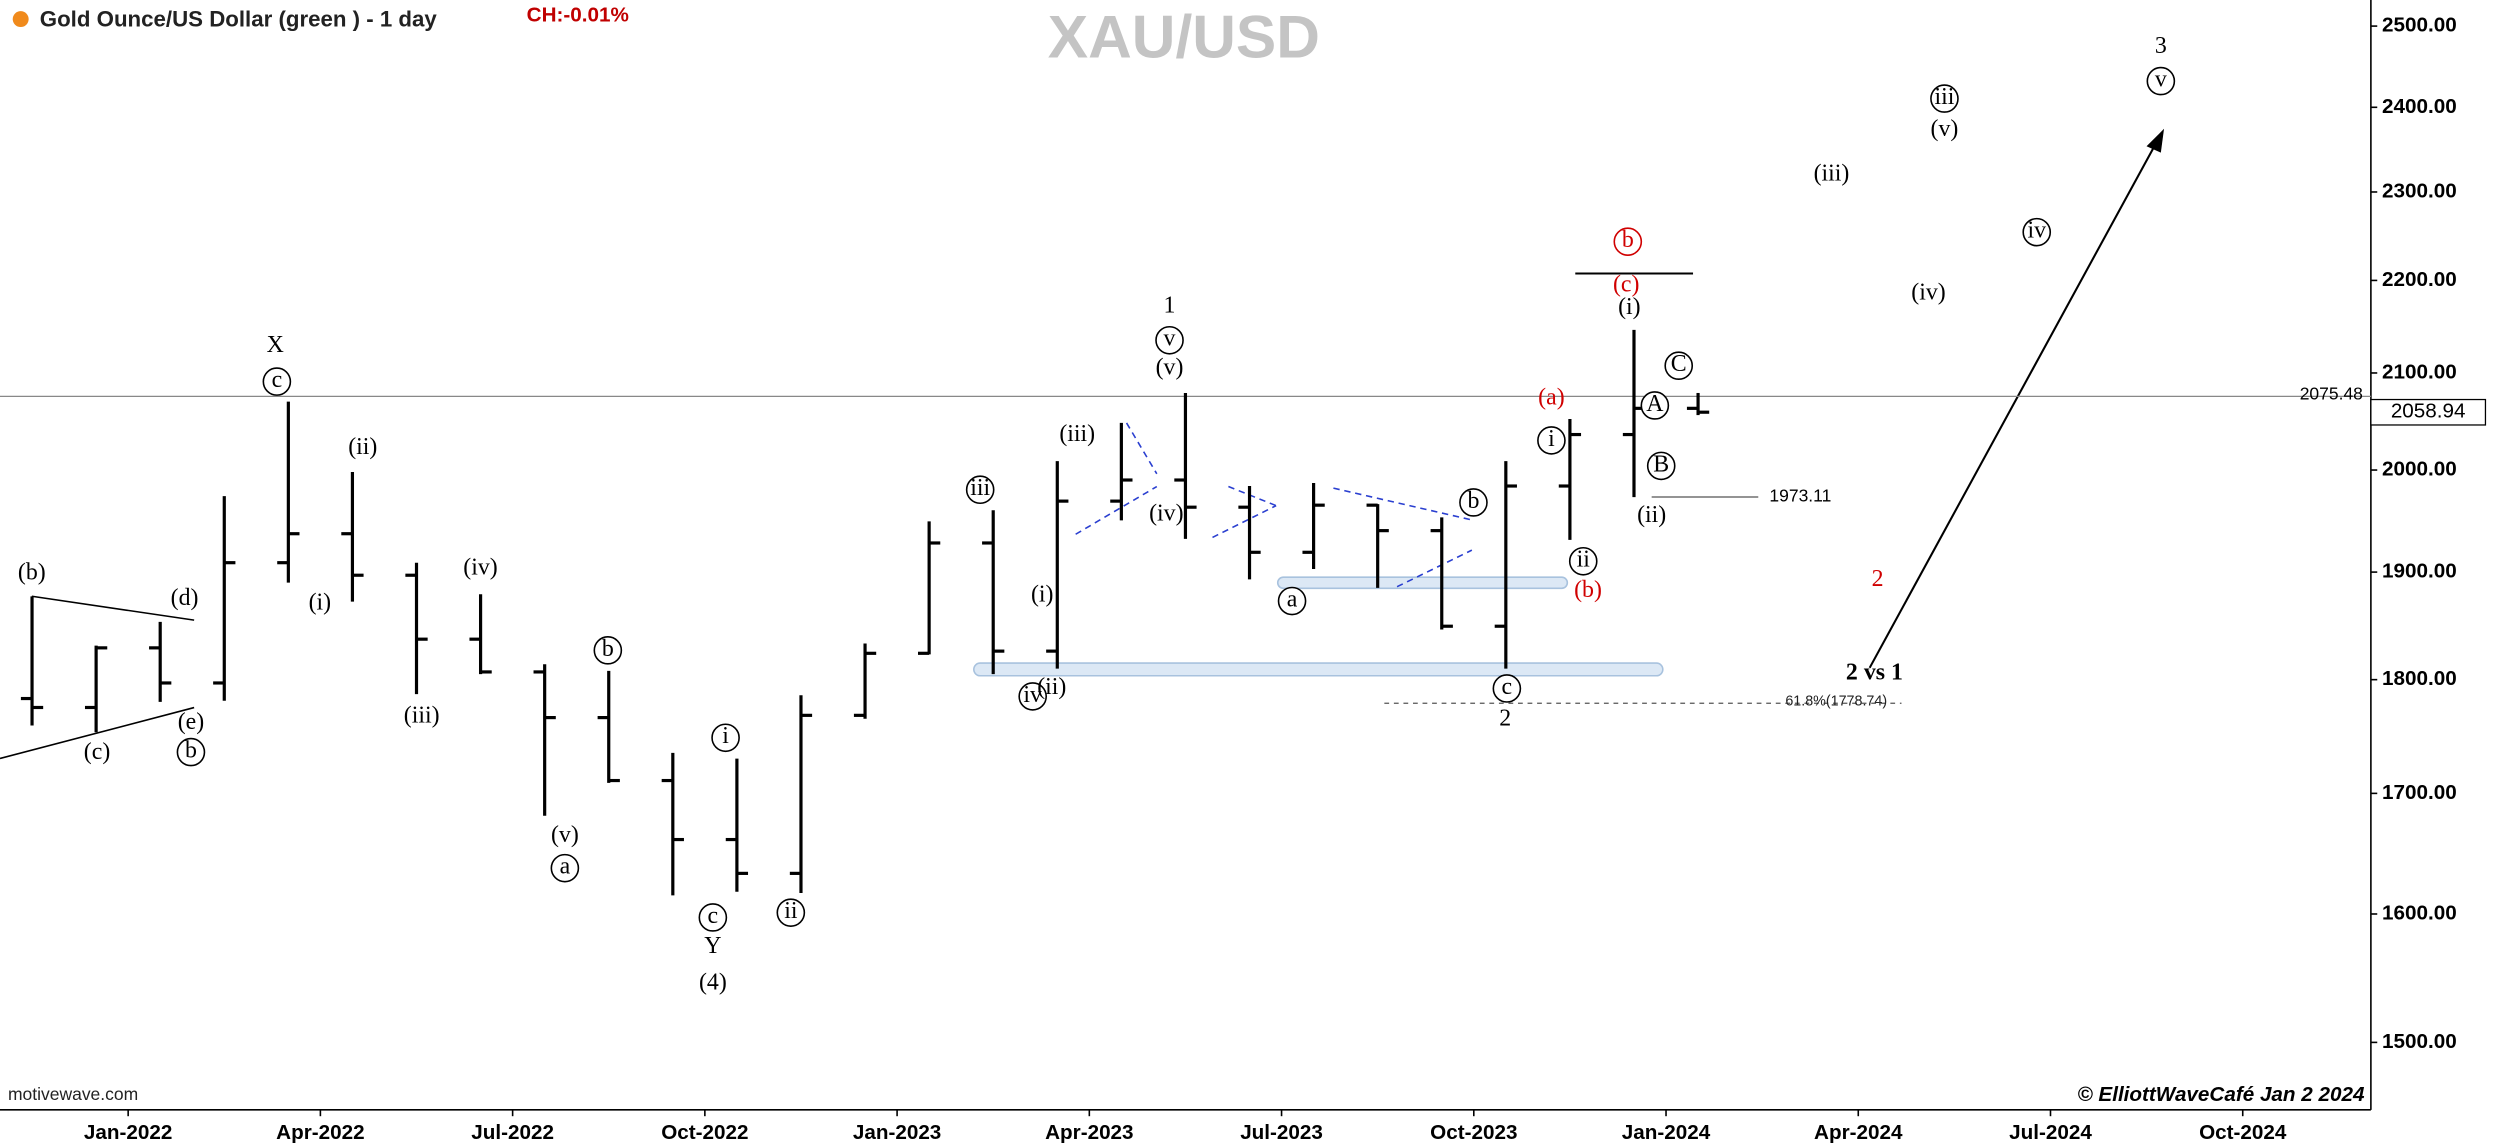 The width and height of the screenshot is (2495, 1148). I want to click on wave-label: (a), so click(1551, 398).